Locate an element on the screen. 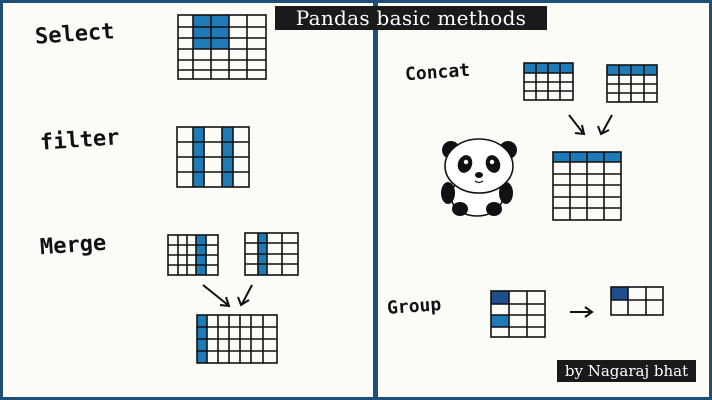 The width and height of the screenshot is (712, 400). panda-icon is located at coordinates (479, 177).